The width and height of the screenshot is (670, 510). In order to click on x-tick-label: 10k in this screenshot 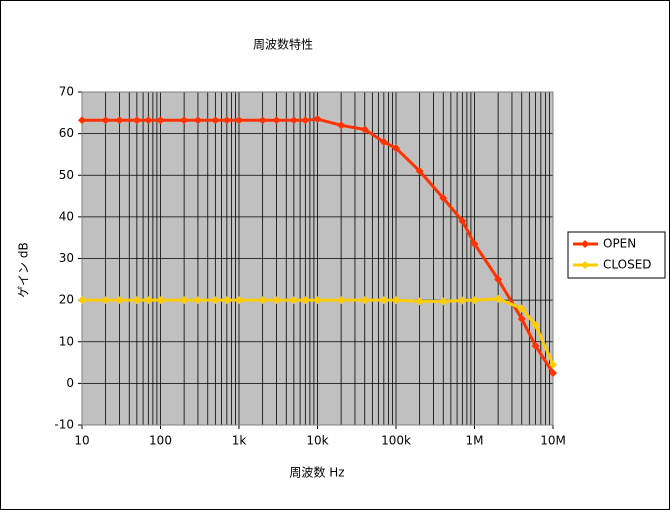, I will do `click(317, 441)`.